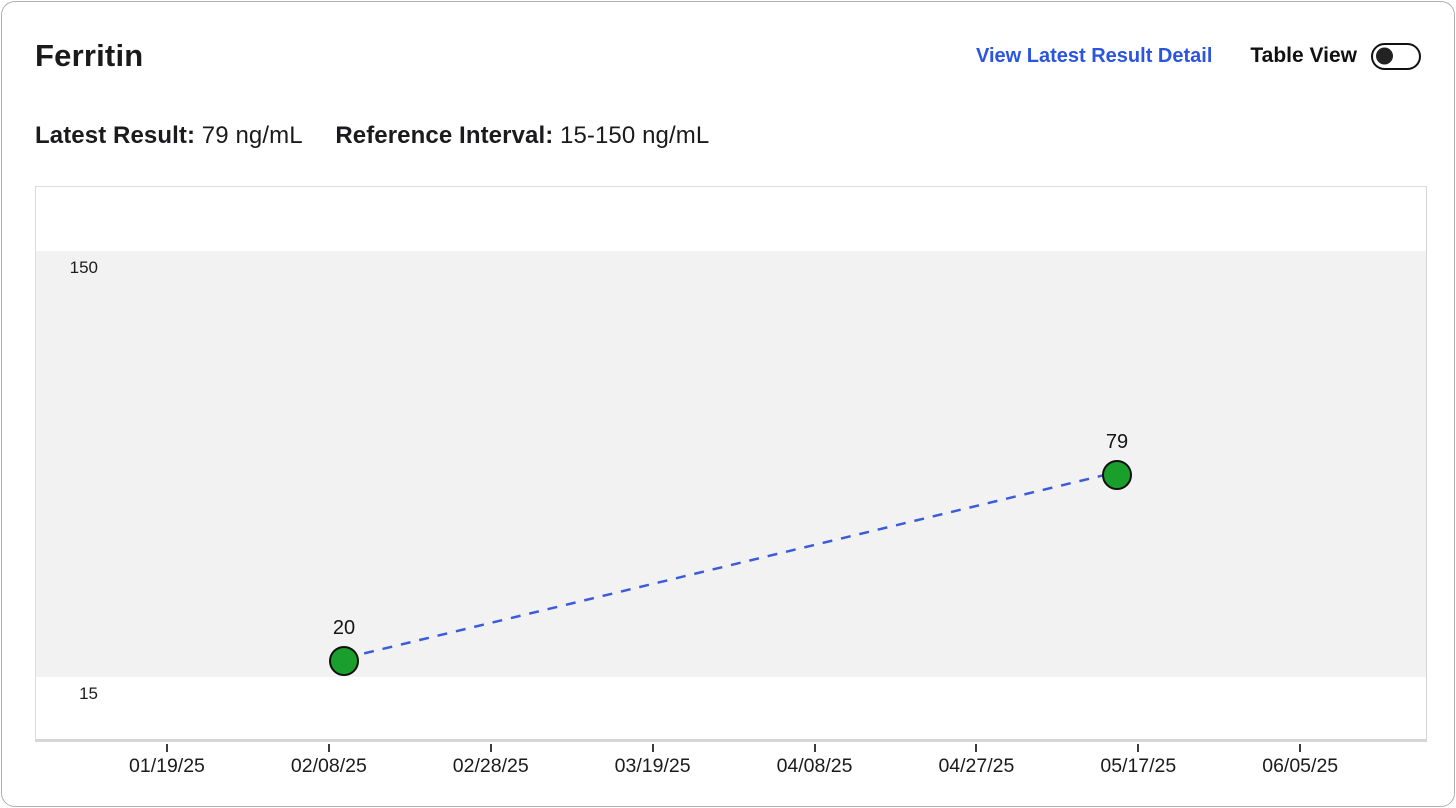 The image size is (1456, 808). What do you see at coordinates (635, 135) in the screenshot?
I see `reference-interval-value: 15-150 ng/mL` at bounding box center [635, 135].